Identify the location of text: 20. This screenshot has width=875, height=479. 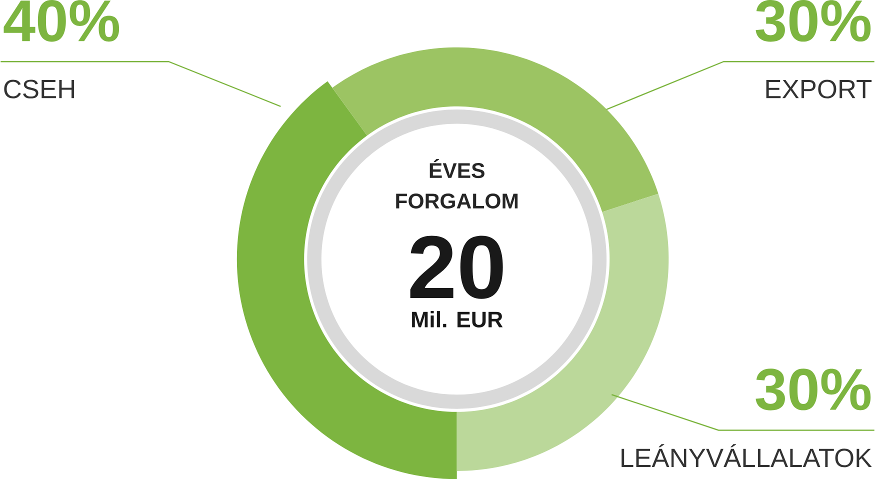
(456, 267).